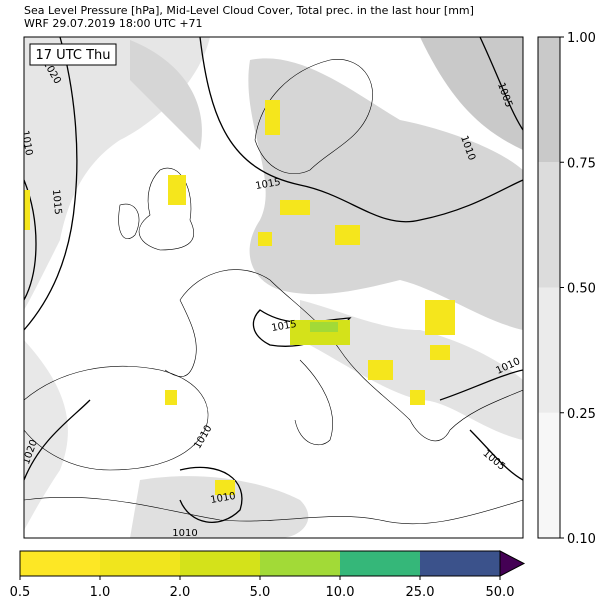 The height and width of the screenshot is (610, 613). What do you see at coordinates (500, 592) in the screenshot?
I see `tick-label: 50.0` at bounding box center [500, 592].